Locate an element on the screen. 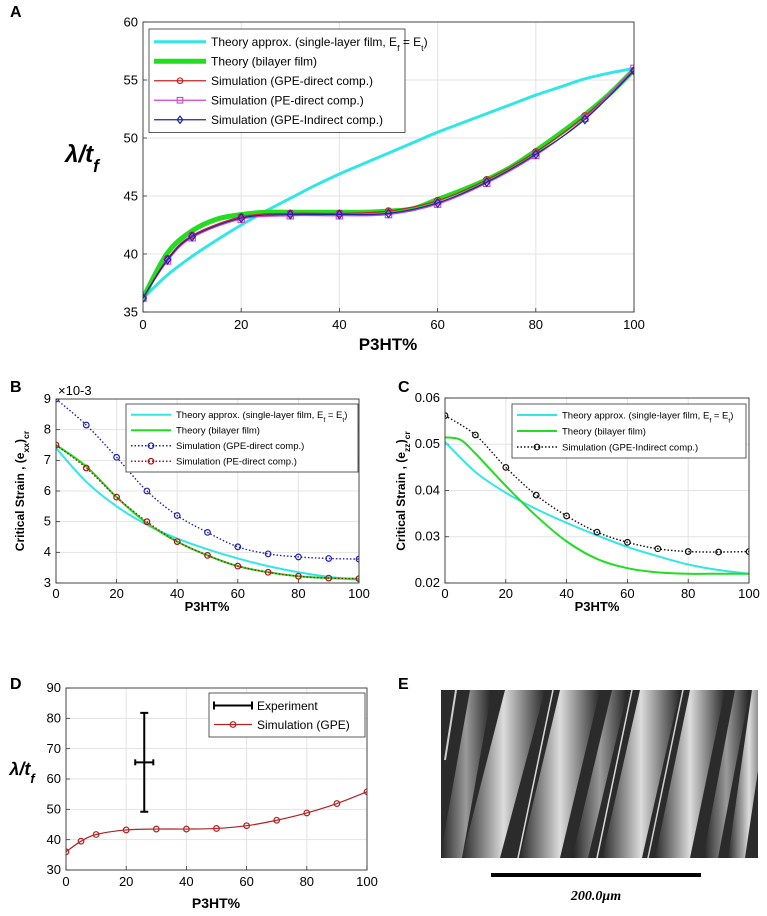 This screenshot has width=767, height=916. data-point-square is located at coordinates (180, 100).